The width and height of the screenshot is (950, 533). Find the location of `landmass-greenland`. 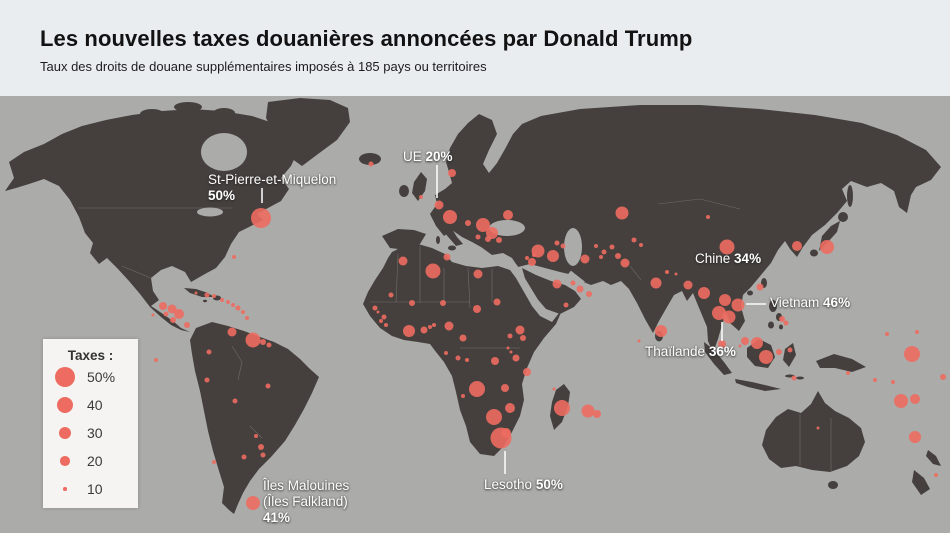

landmass-greenland is located at coordinates (308, 132).